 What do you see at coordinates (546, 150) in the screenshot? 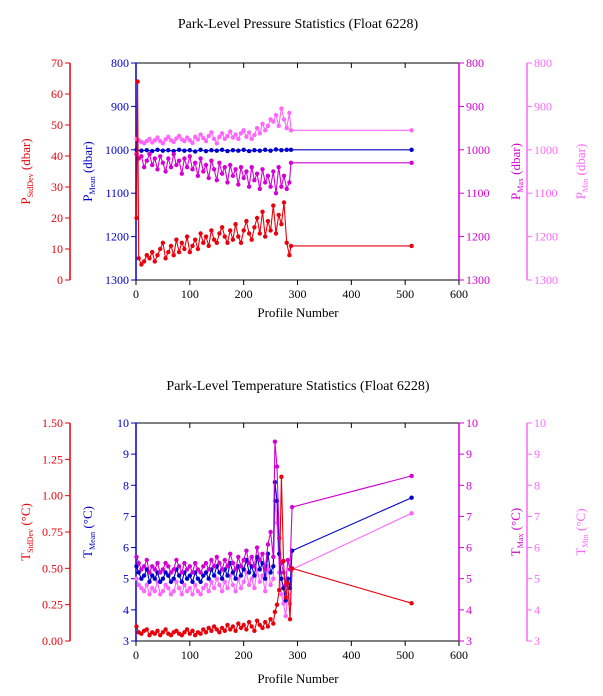
I see `chart-pressure-ytick-label-min: 1000` at bounding box center [546, 150].